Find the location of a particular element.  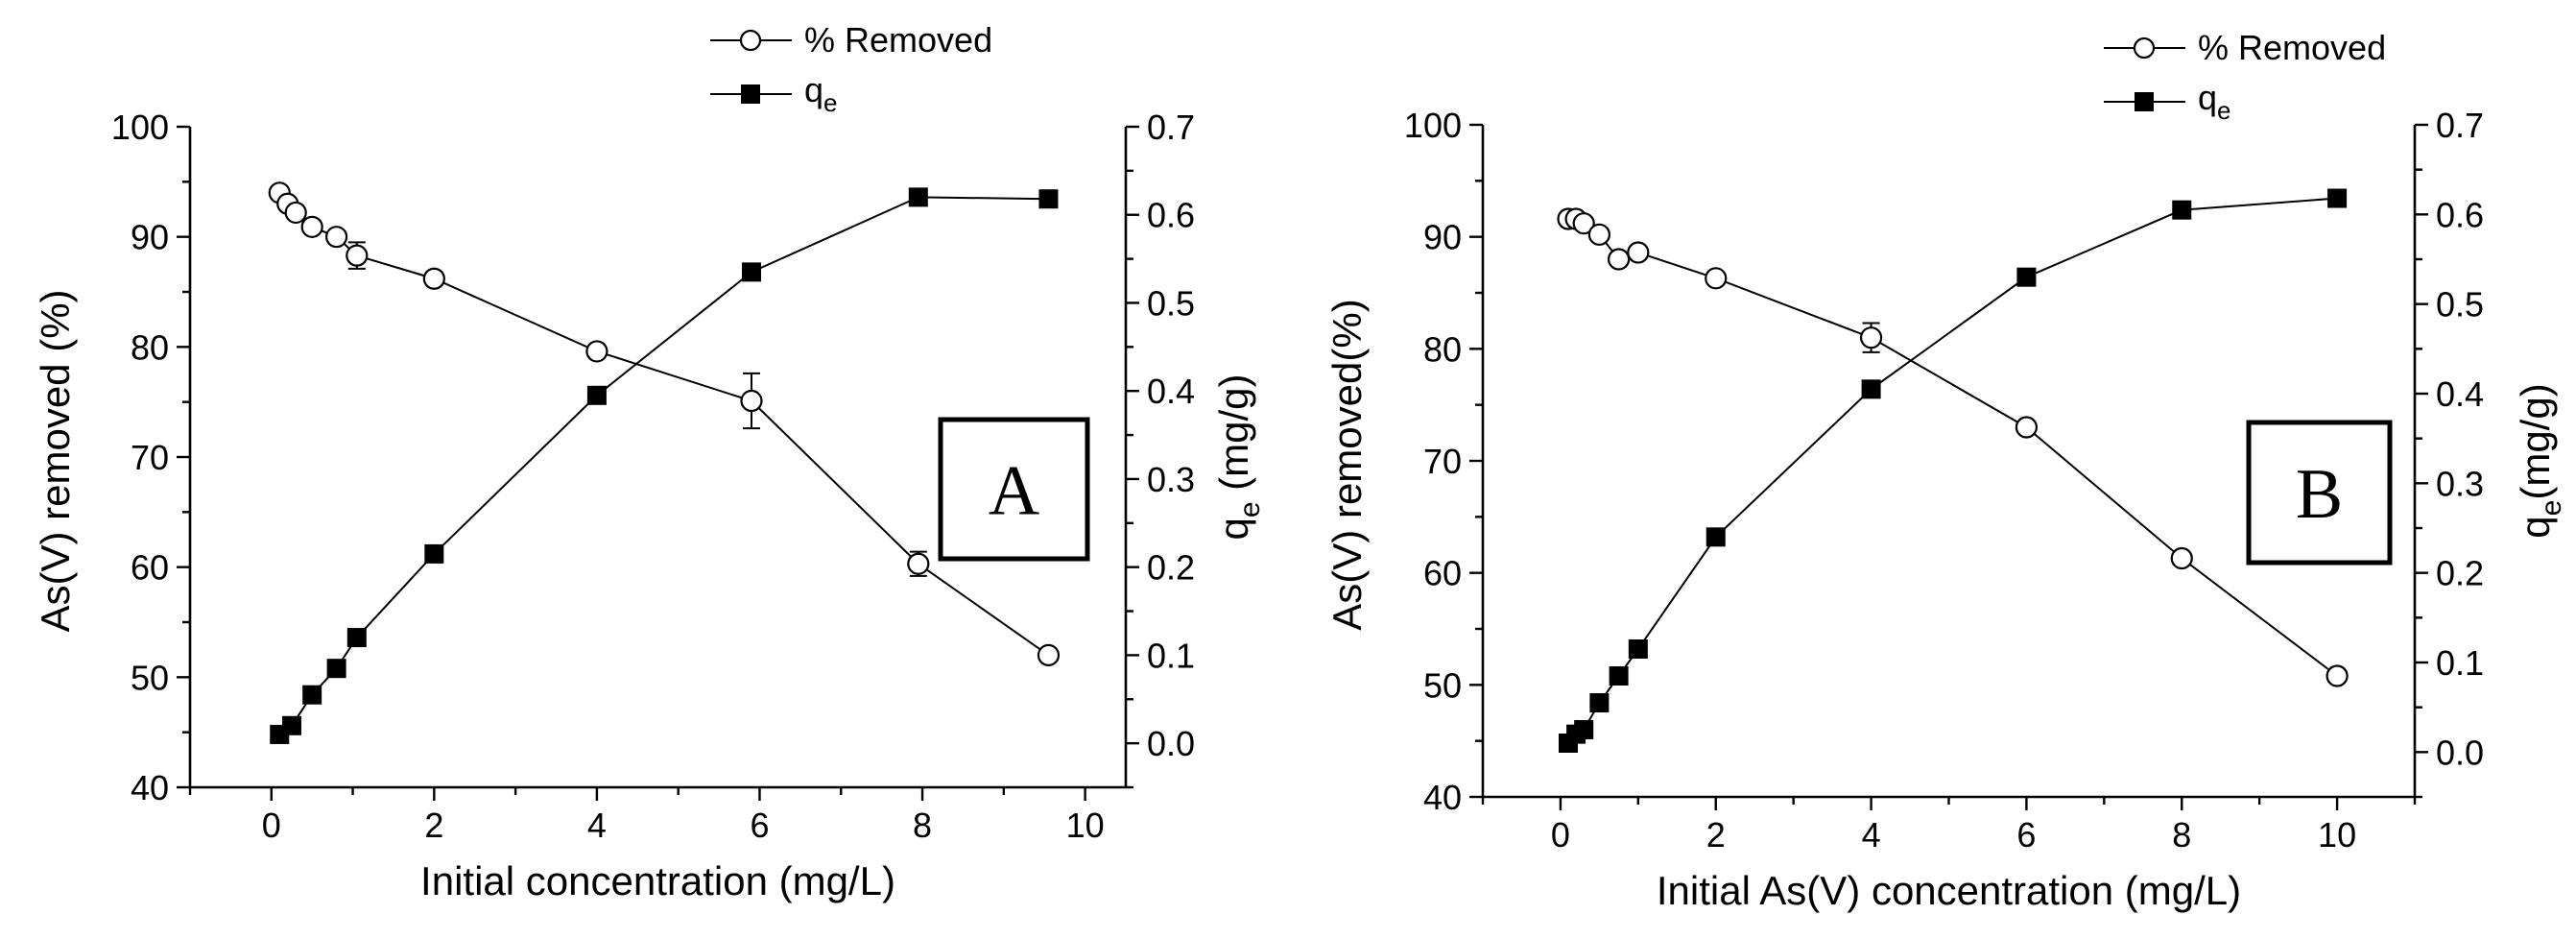

panel-label: B is located at coordinates (2319, 494).